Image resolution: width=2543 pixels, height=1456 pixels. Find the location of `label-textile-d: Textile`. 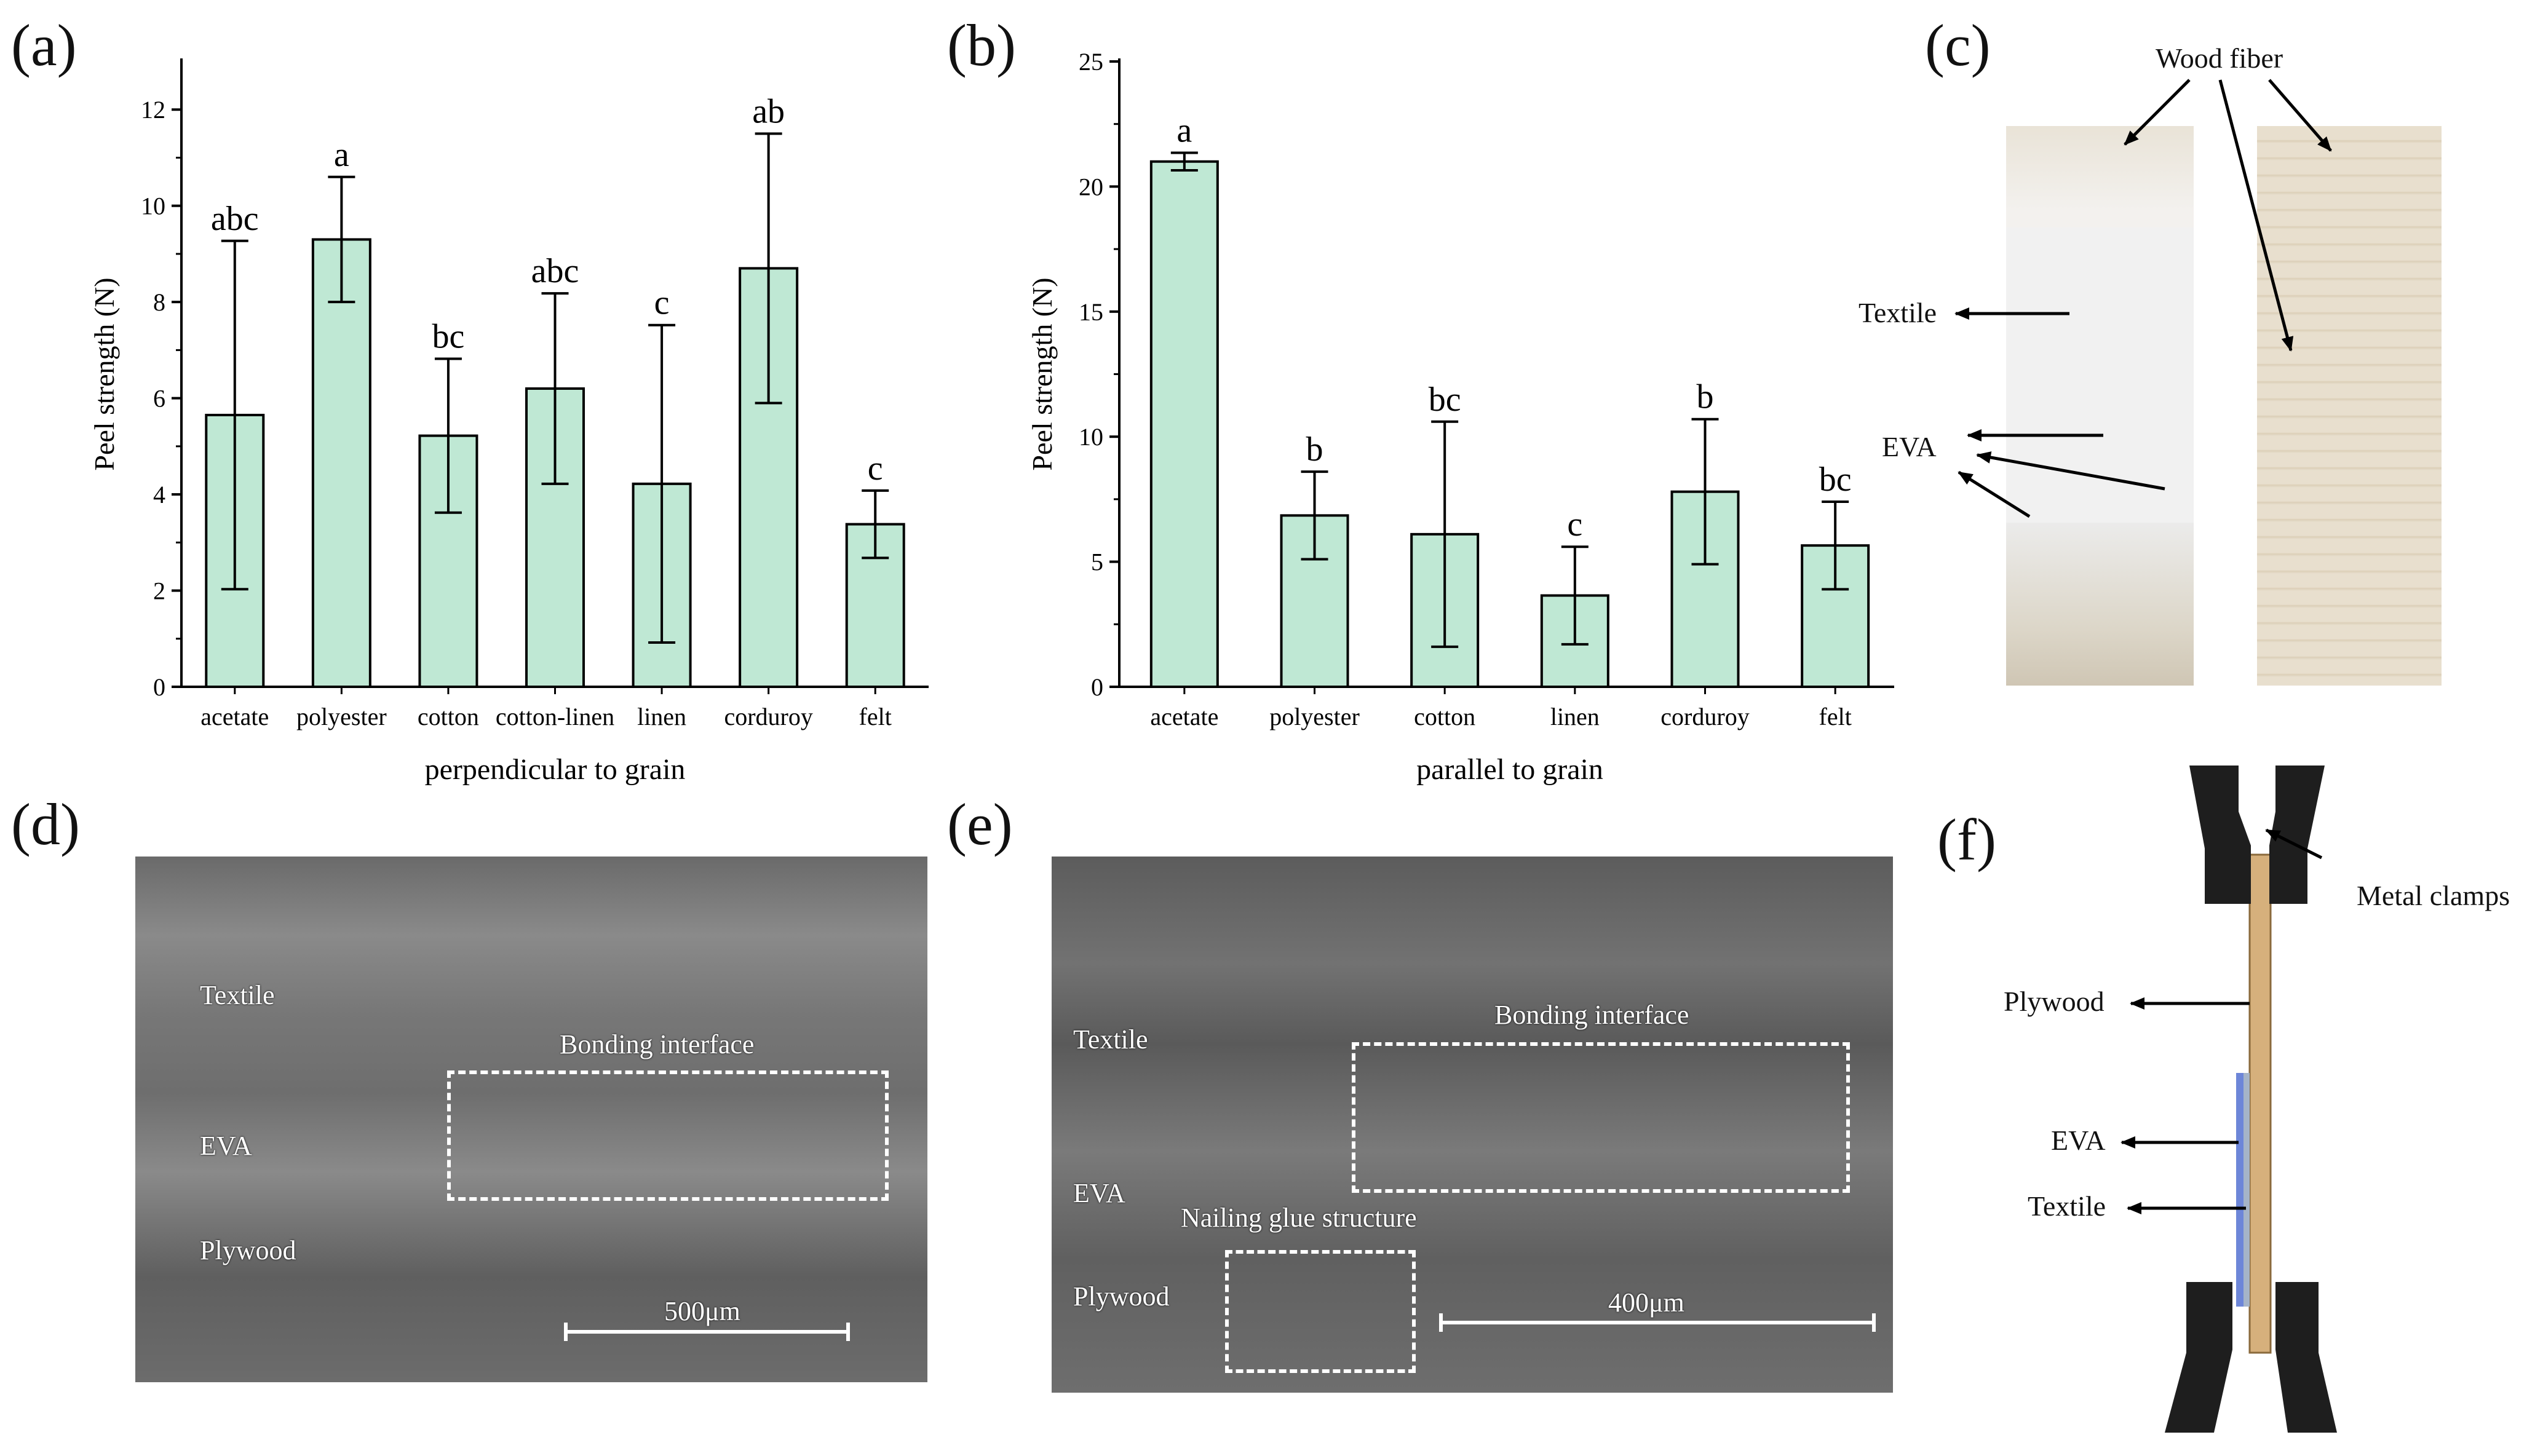

label-textile-d: Textile is located at coordinates (237, 995).